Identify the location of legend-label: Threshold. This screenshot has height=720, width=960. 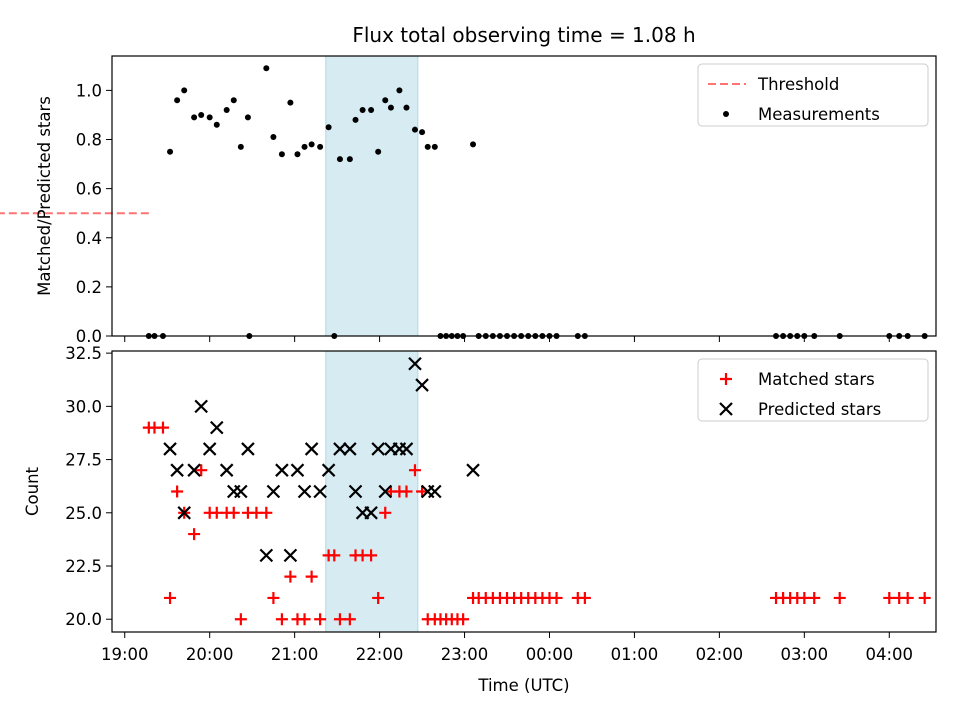
(798, 84).